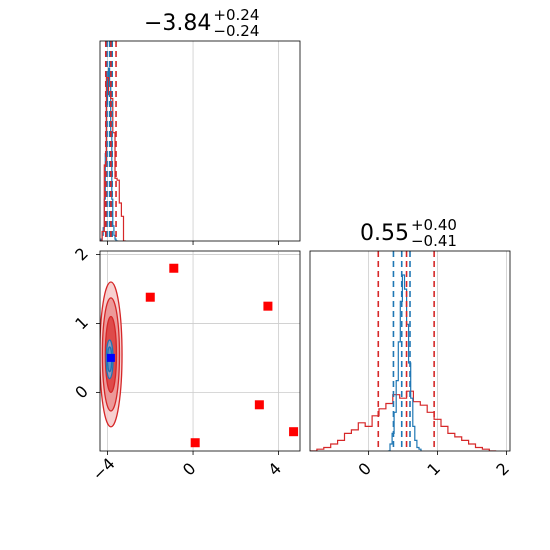  Describe the element at coordinates (104, 469) in the screenshot. I see `tick-label-x-param0-0: −4` at that location.